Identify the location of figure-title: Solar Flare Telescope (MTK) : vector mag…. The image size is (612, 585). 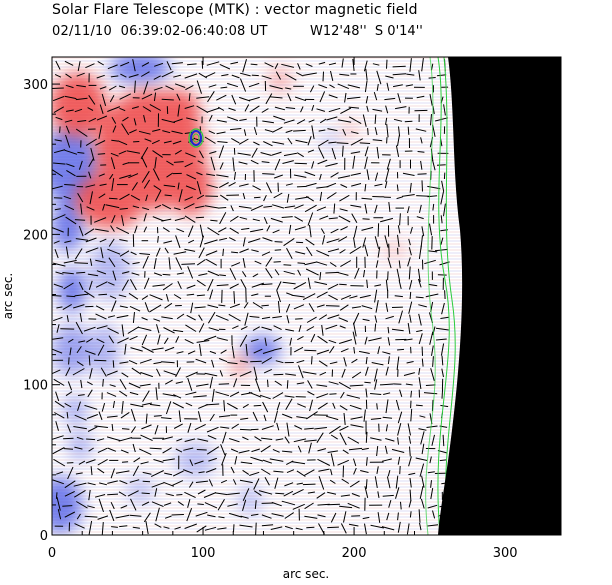
(235, 10).